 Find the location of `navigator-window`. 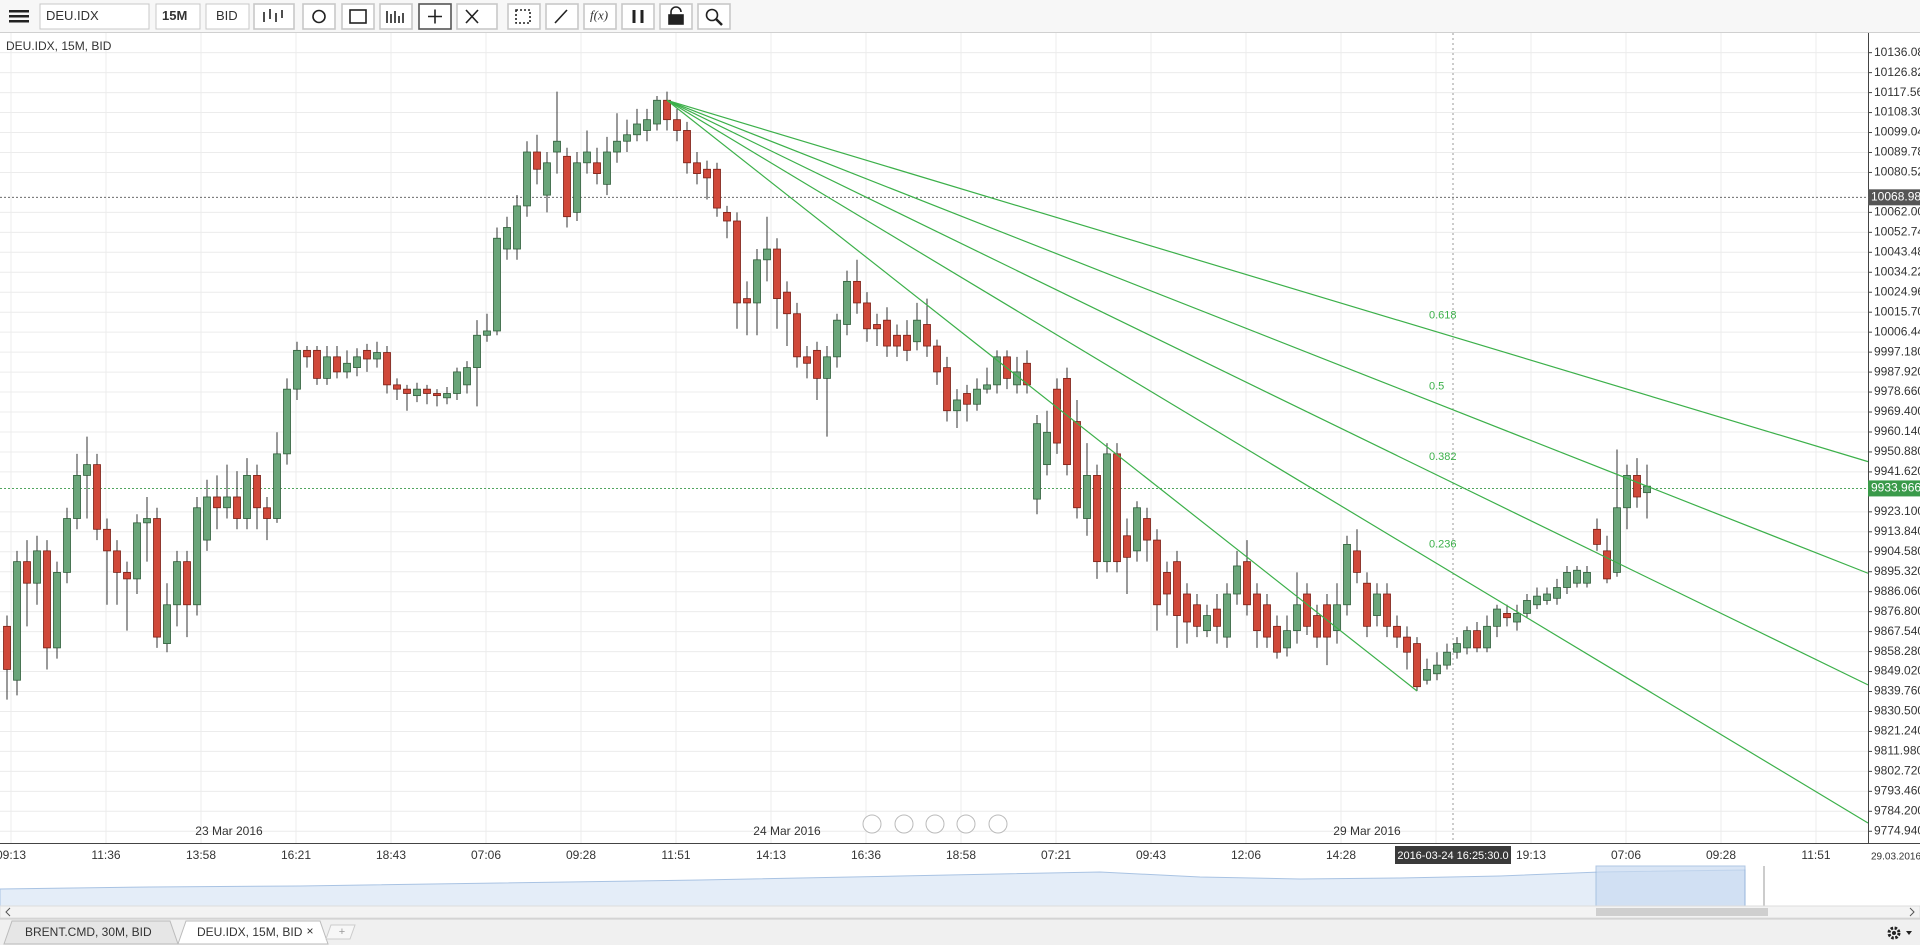

navigator-window is located at coordinates (1670, 886).